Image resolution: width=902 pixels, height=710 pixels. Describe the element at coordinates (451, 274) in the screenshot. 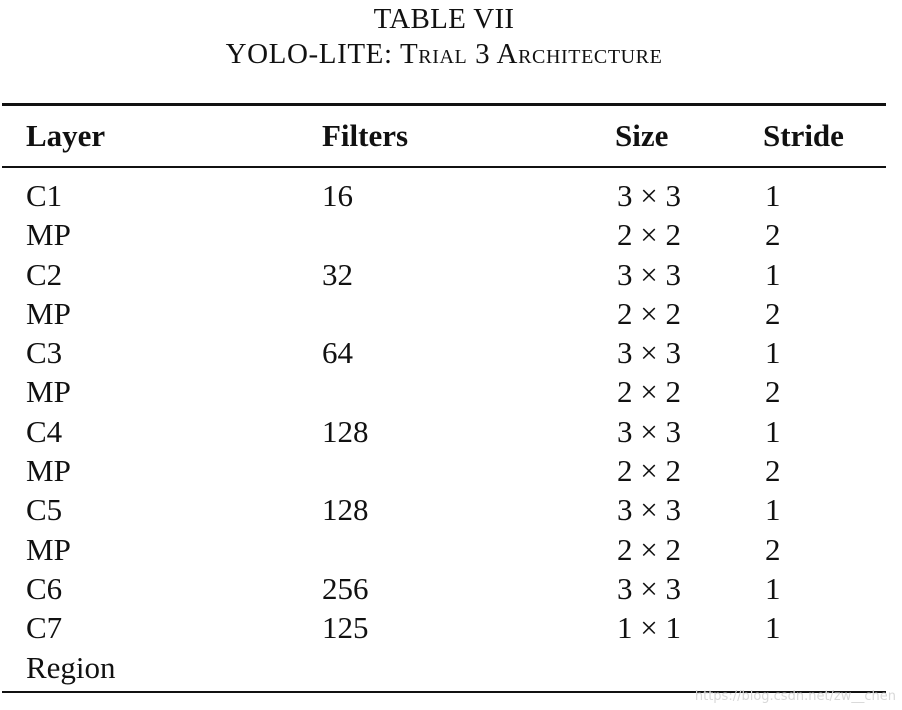

I see `table-row: C2 32 3 × 3 1` at that location.